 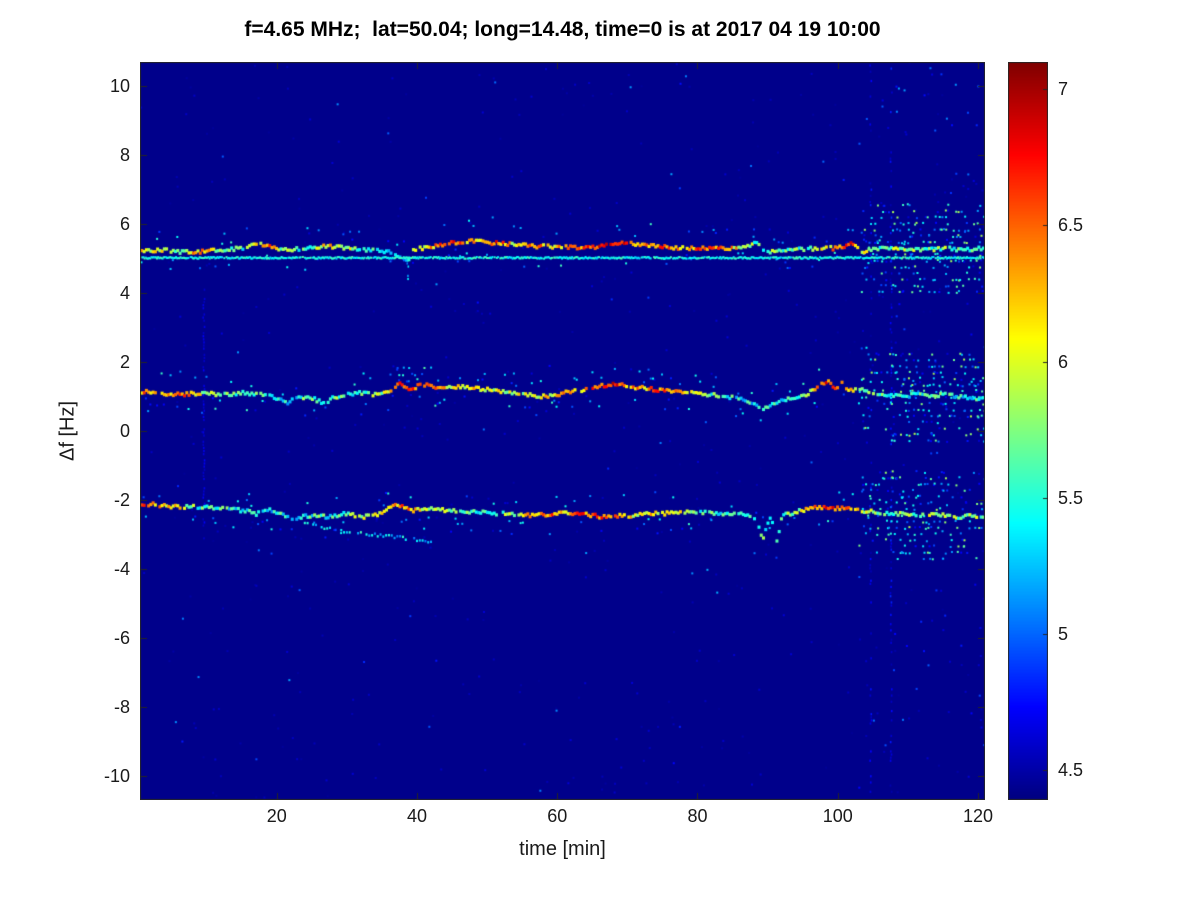 I want to click on y-tick-label: -8, so click(x=121, y=706).